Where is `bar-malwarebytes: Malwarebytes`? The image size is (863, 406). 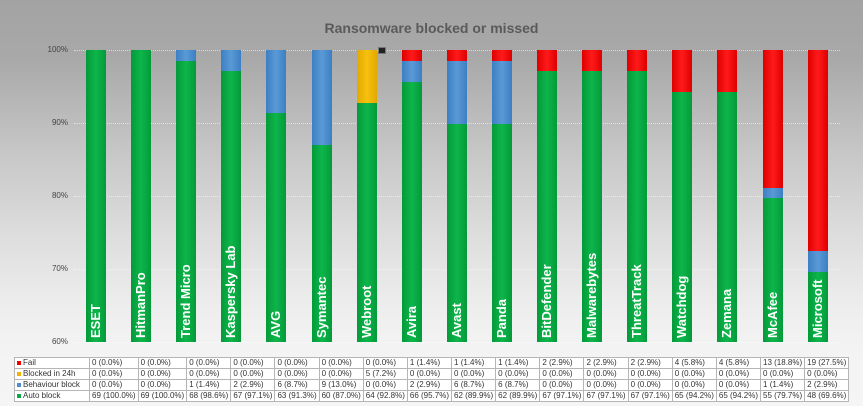
bar-malwarebytes: Malwarebytes is located at coordinates (592, 196).